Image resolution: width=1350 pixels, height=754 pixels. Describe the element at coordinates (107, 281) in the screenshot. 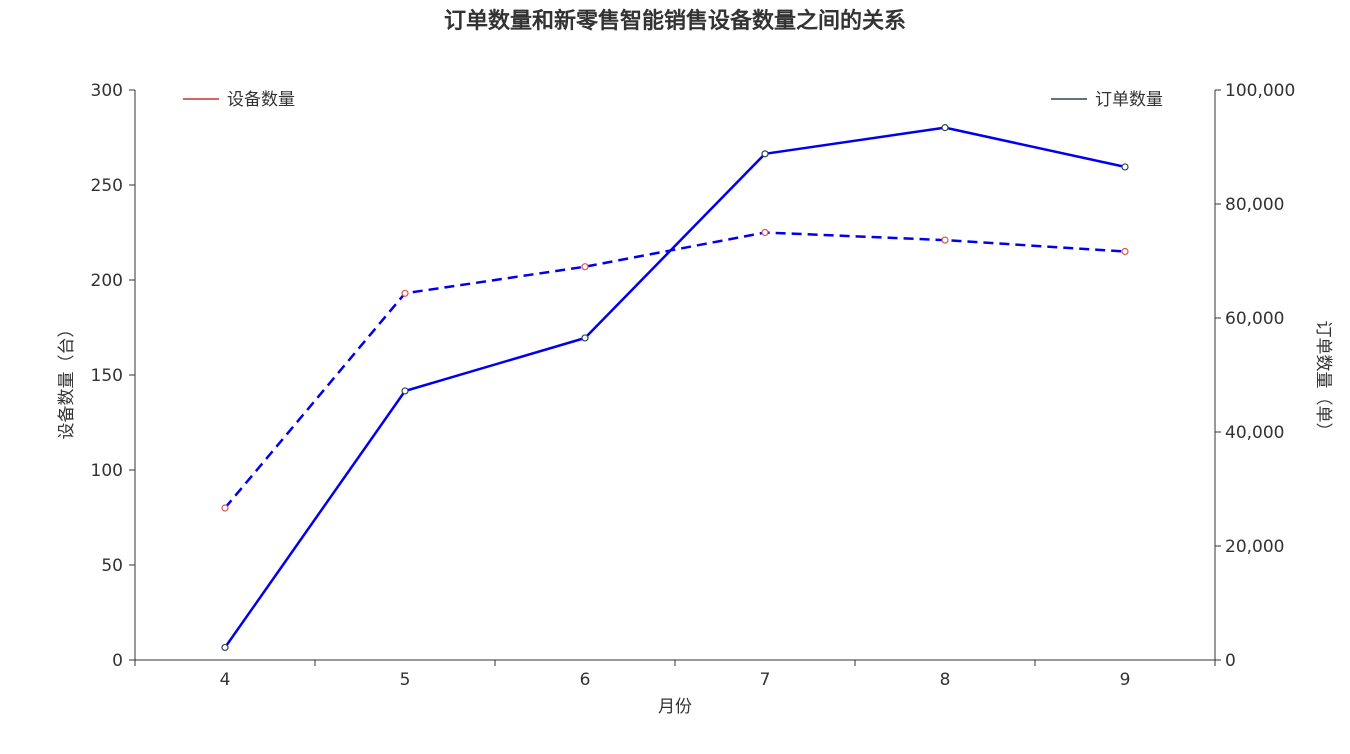

I see `y-left-tick-label: 200` at that location.